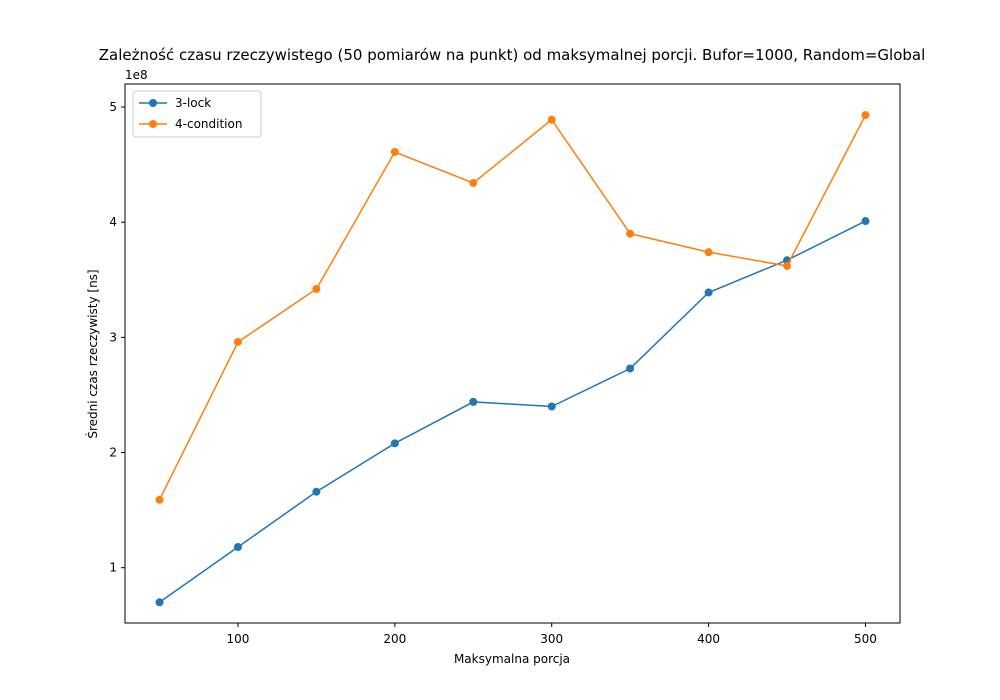 This screenshot has height=700, width=1000. I want to click on y-offset-label: 1e8, so click(136, 75).